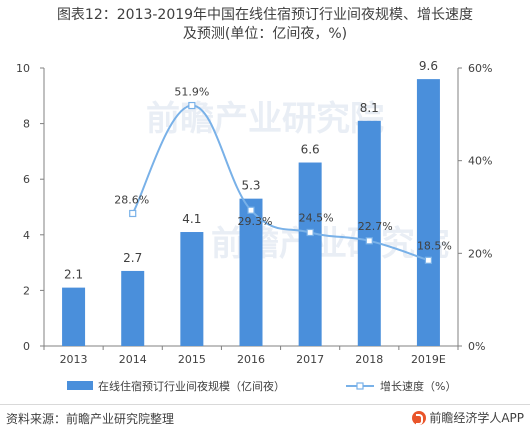  Describe the element at coordinates (133, 359) in the screenshot. I see `x-tick-label: 2014` at that location.